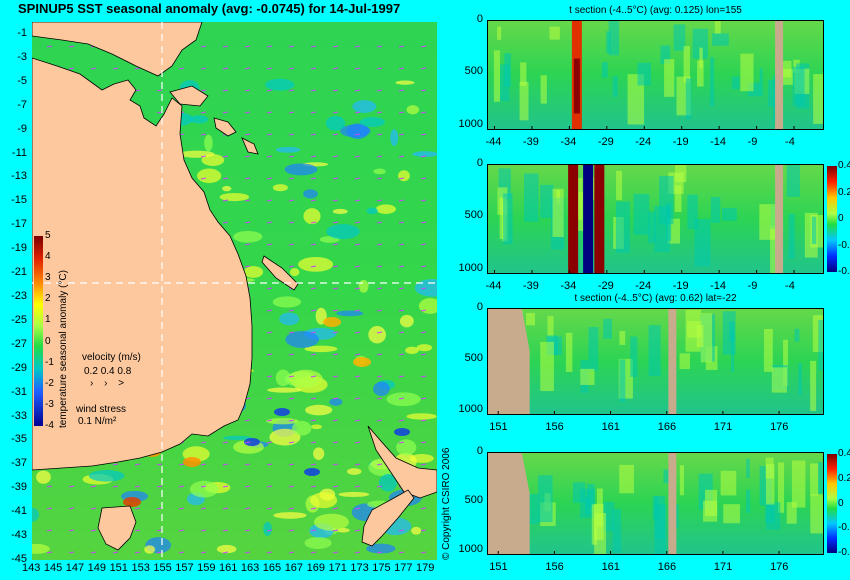  Describe the element at coordinates (19, 463) in the screenshot. I see `map-y-tick-label: -37` at that location.